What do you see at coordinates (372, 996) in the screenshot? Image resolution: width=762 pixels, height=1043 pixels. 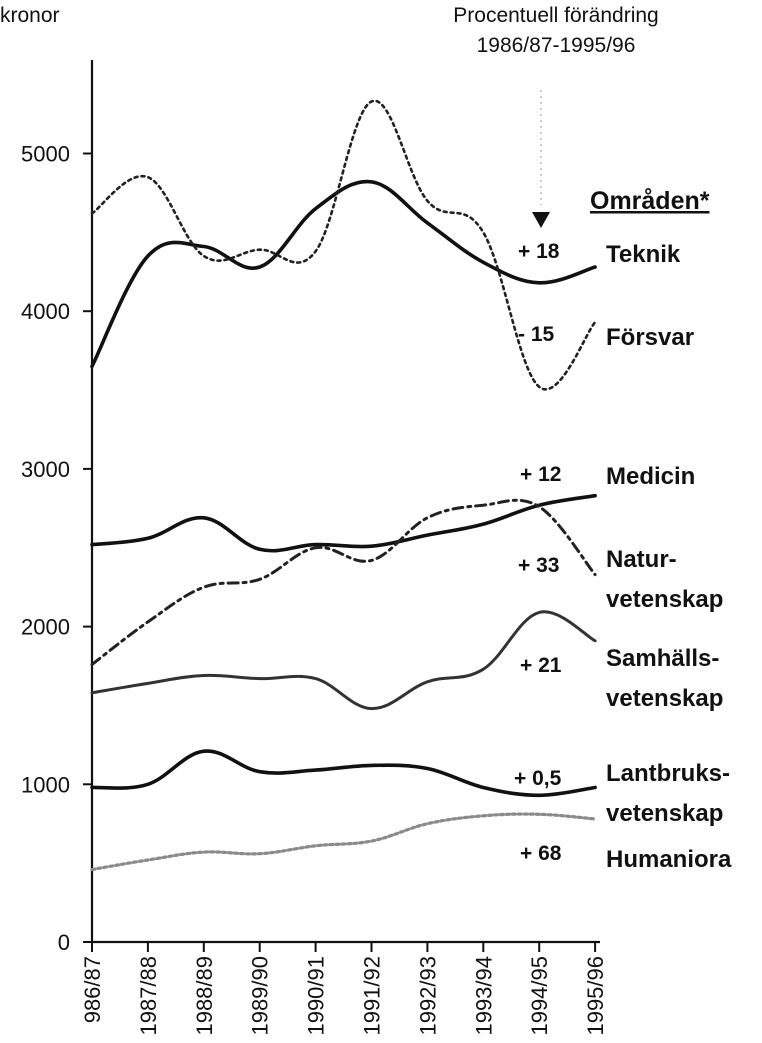 I see `x-tick-label: 1991/92` at bounding box center [372, 996].